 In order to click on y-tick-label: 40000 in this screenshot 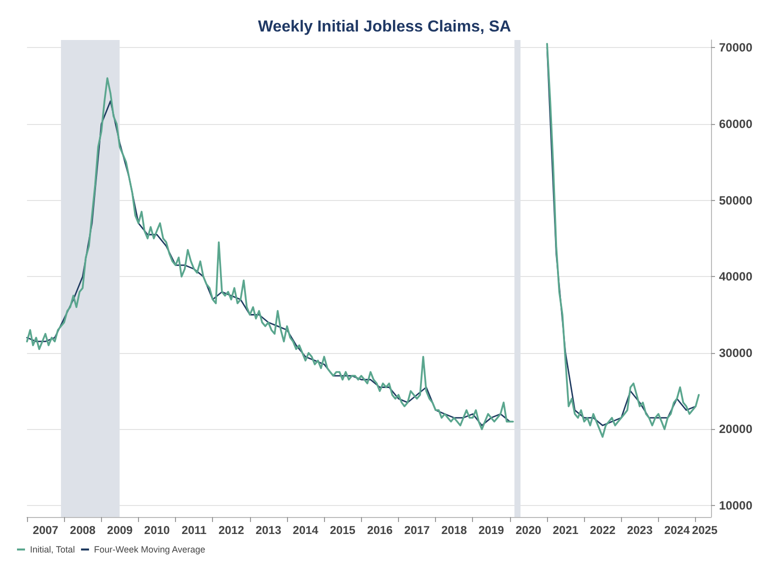, I will do `click(736, 277)`.